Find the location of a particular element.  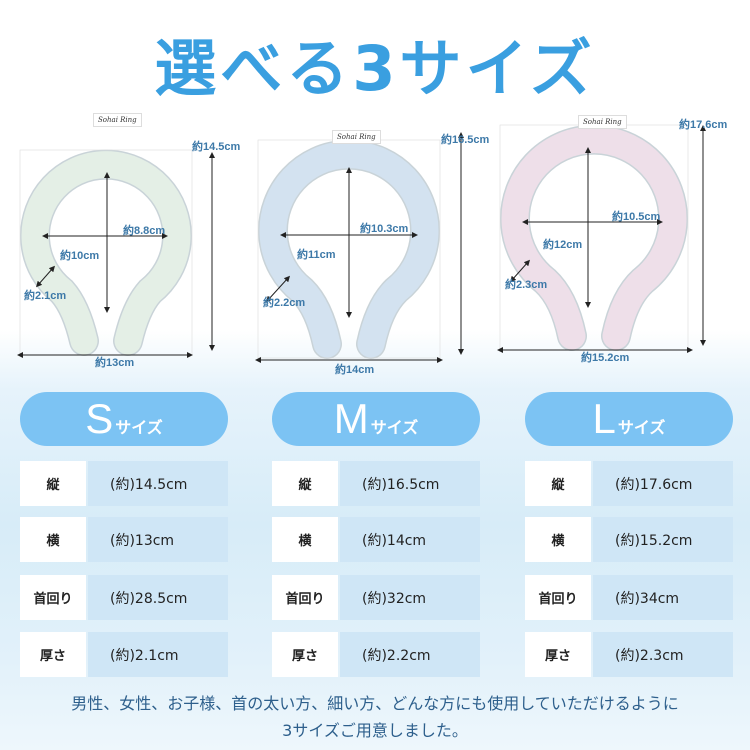

footer-line-1: 男性、女性、お子様、首の太い方、細い方、どんな方にも使用していただけるように is located at coordinates (375, 703).